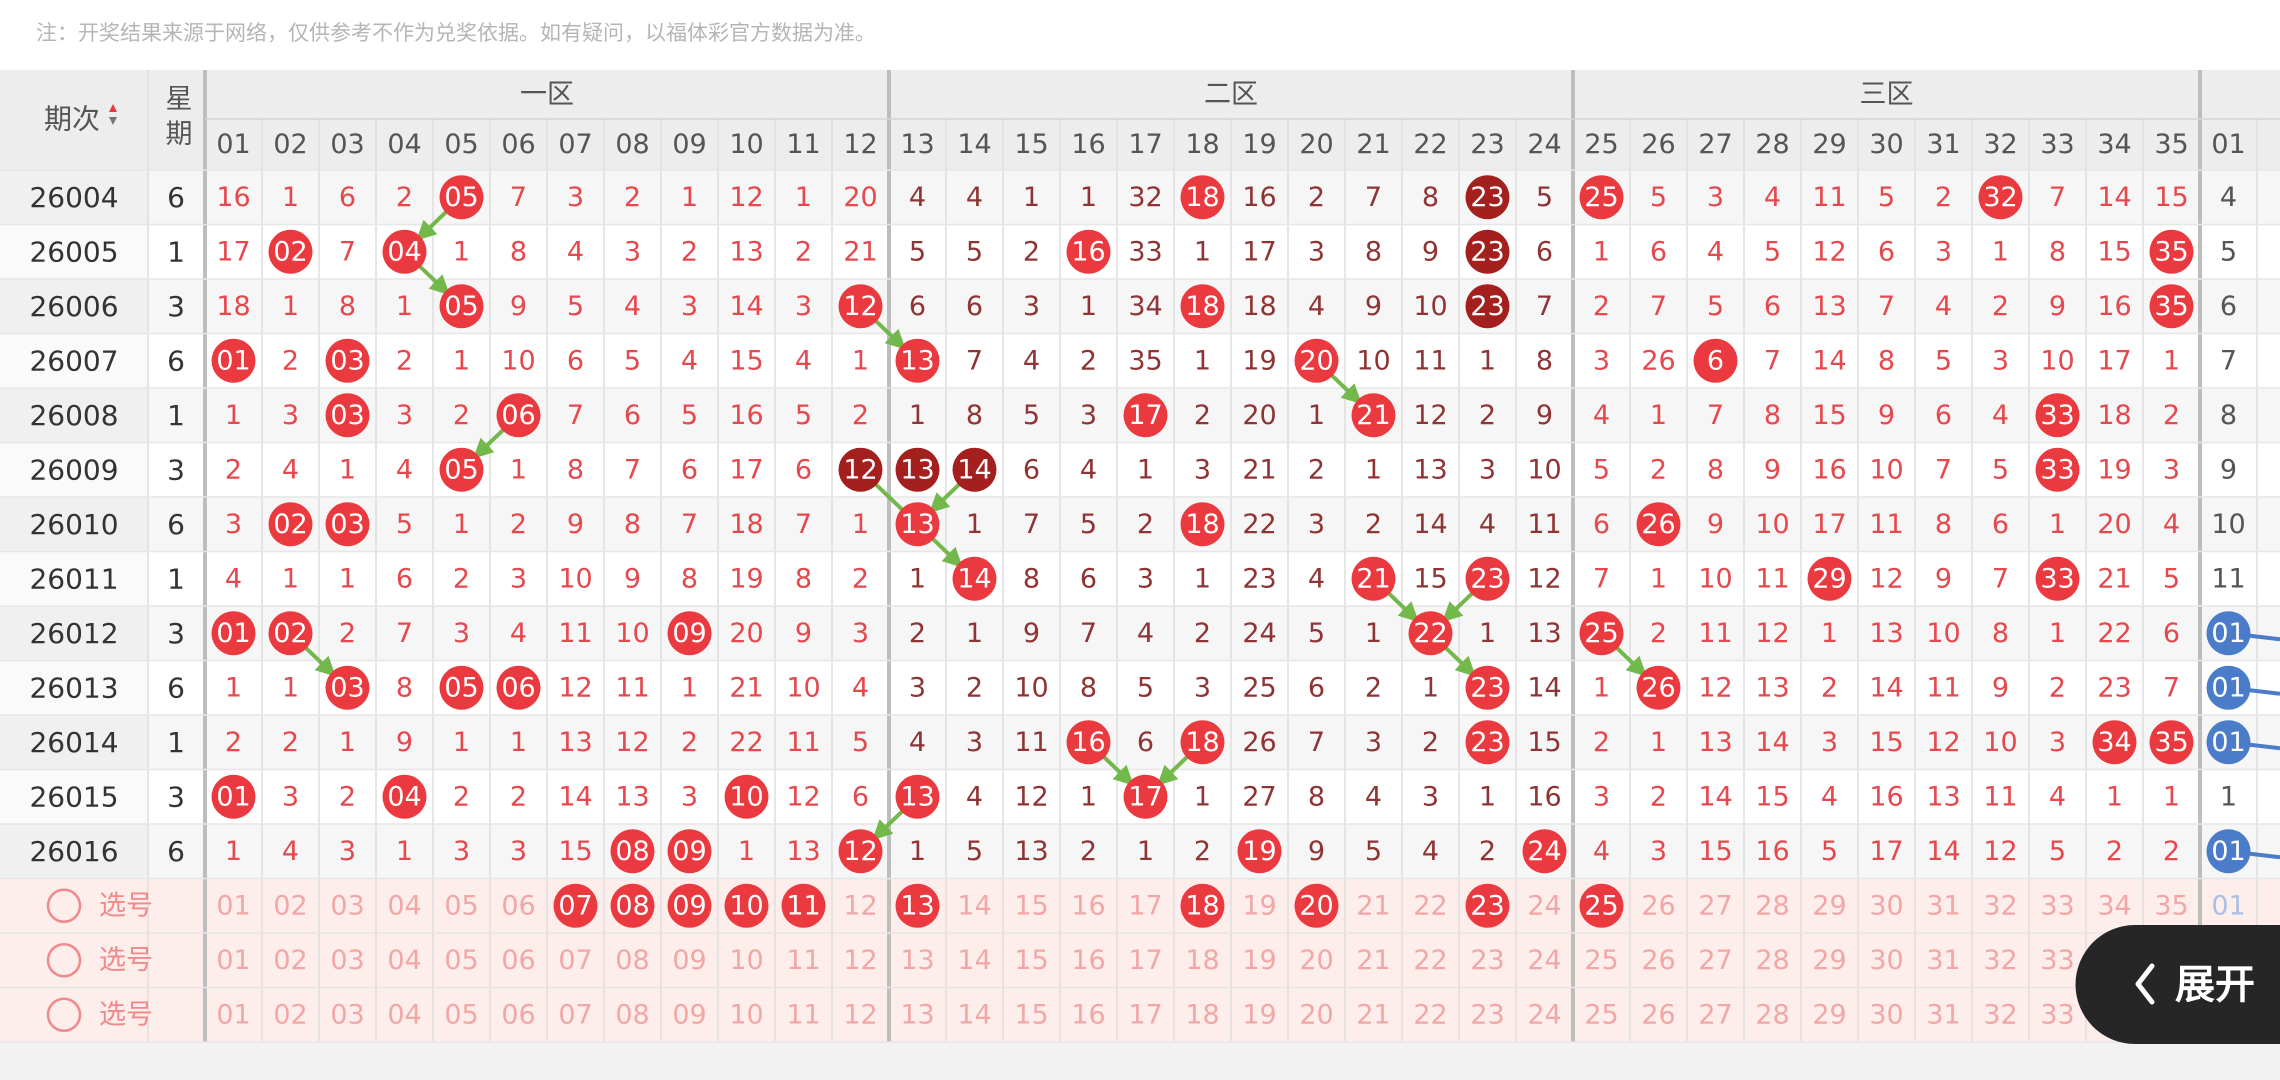 This screenshot has width=2280, height=1080. What do you see at coordinates (2114, 905) in the screenshot?
I see `select-number: 34` at bounding box center [2114, 905].